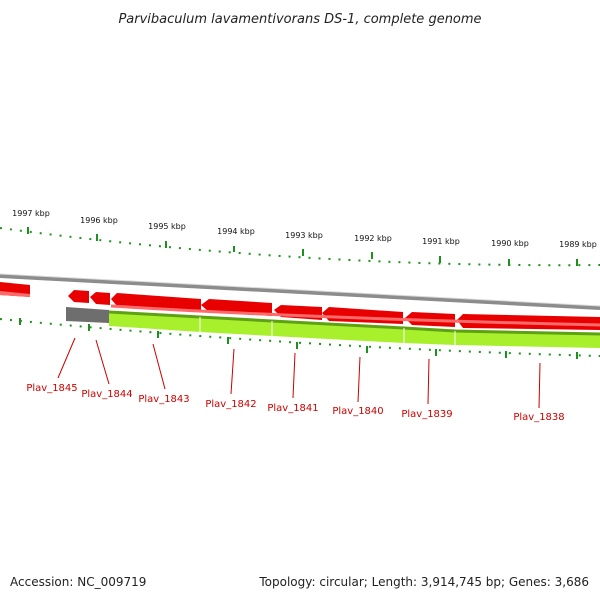 The image size is (600, 600). I want to click on tick-label: 1995 kbp, so click(167, 226).